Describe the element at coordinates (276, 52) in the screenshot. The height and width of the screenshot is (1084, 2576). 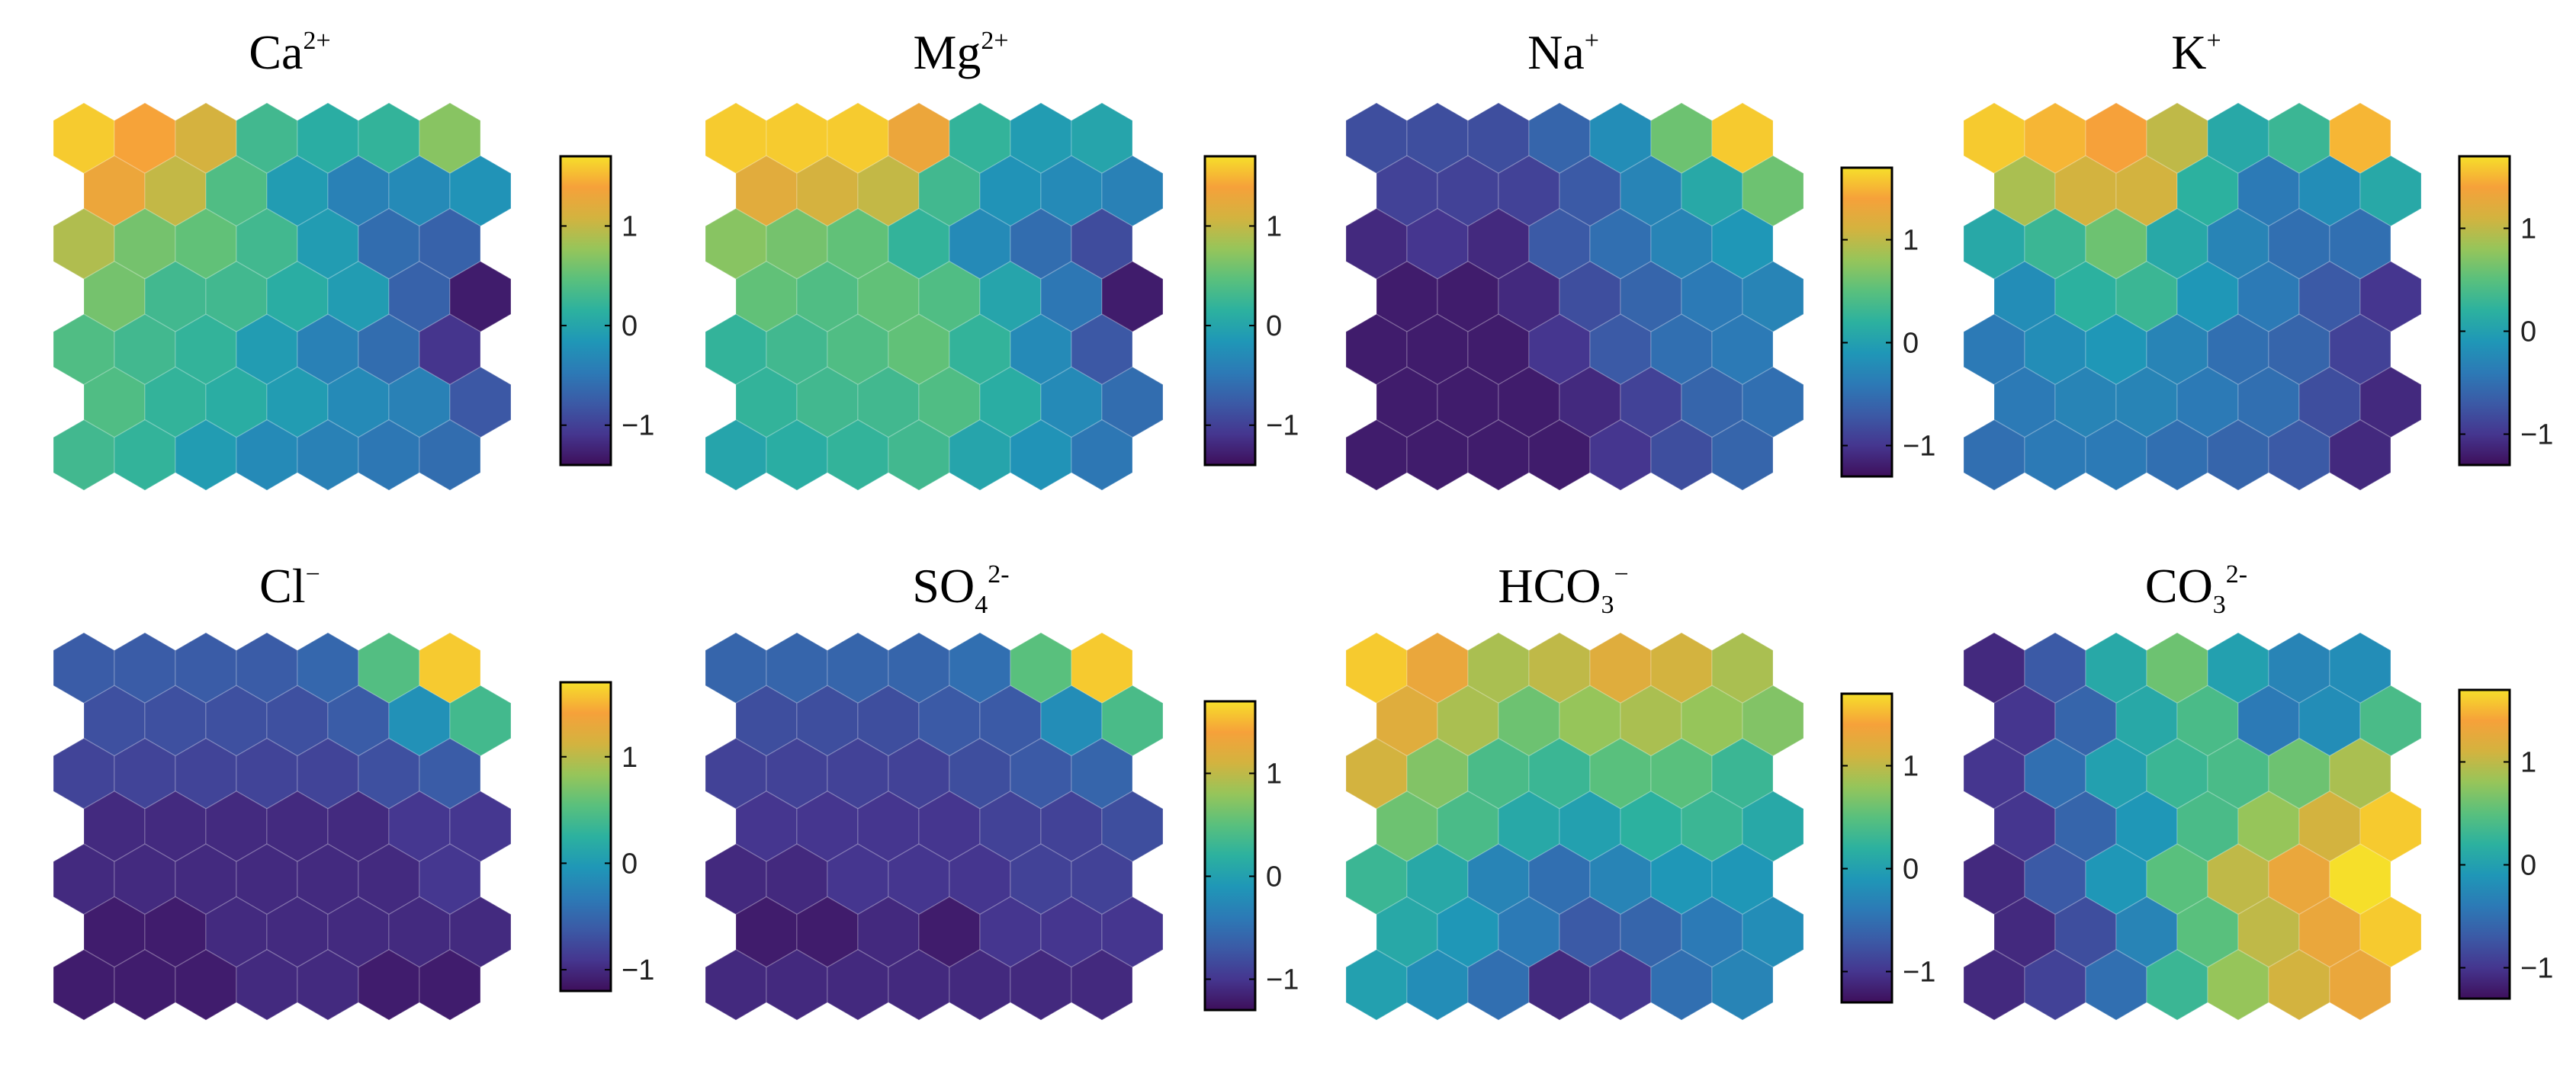
I see `panel-title-base: Ca` at that location.